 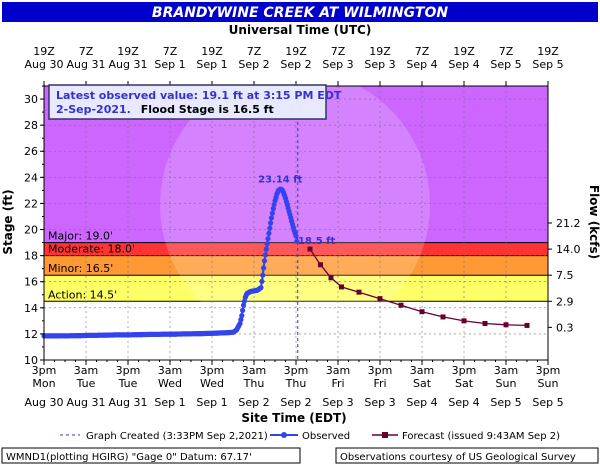 What do you see at coordinates (253, 64) in the screenshot?
I see `top-tick-date: Sep 2` at bounding box center [253, 64].